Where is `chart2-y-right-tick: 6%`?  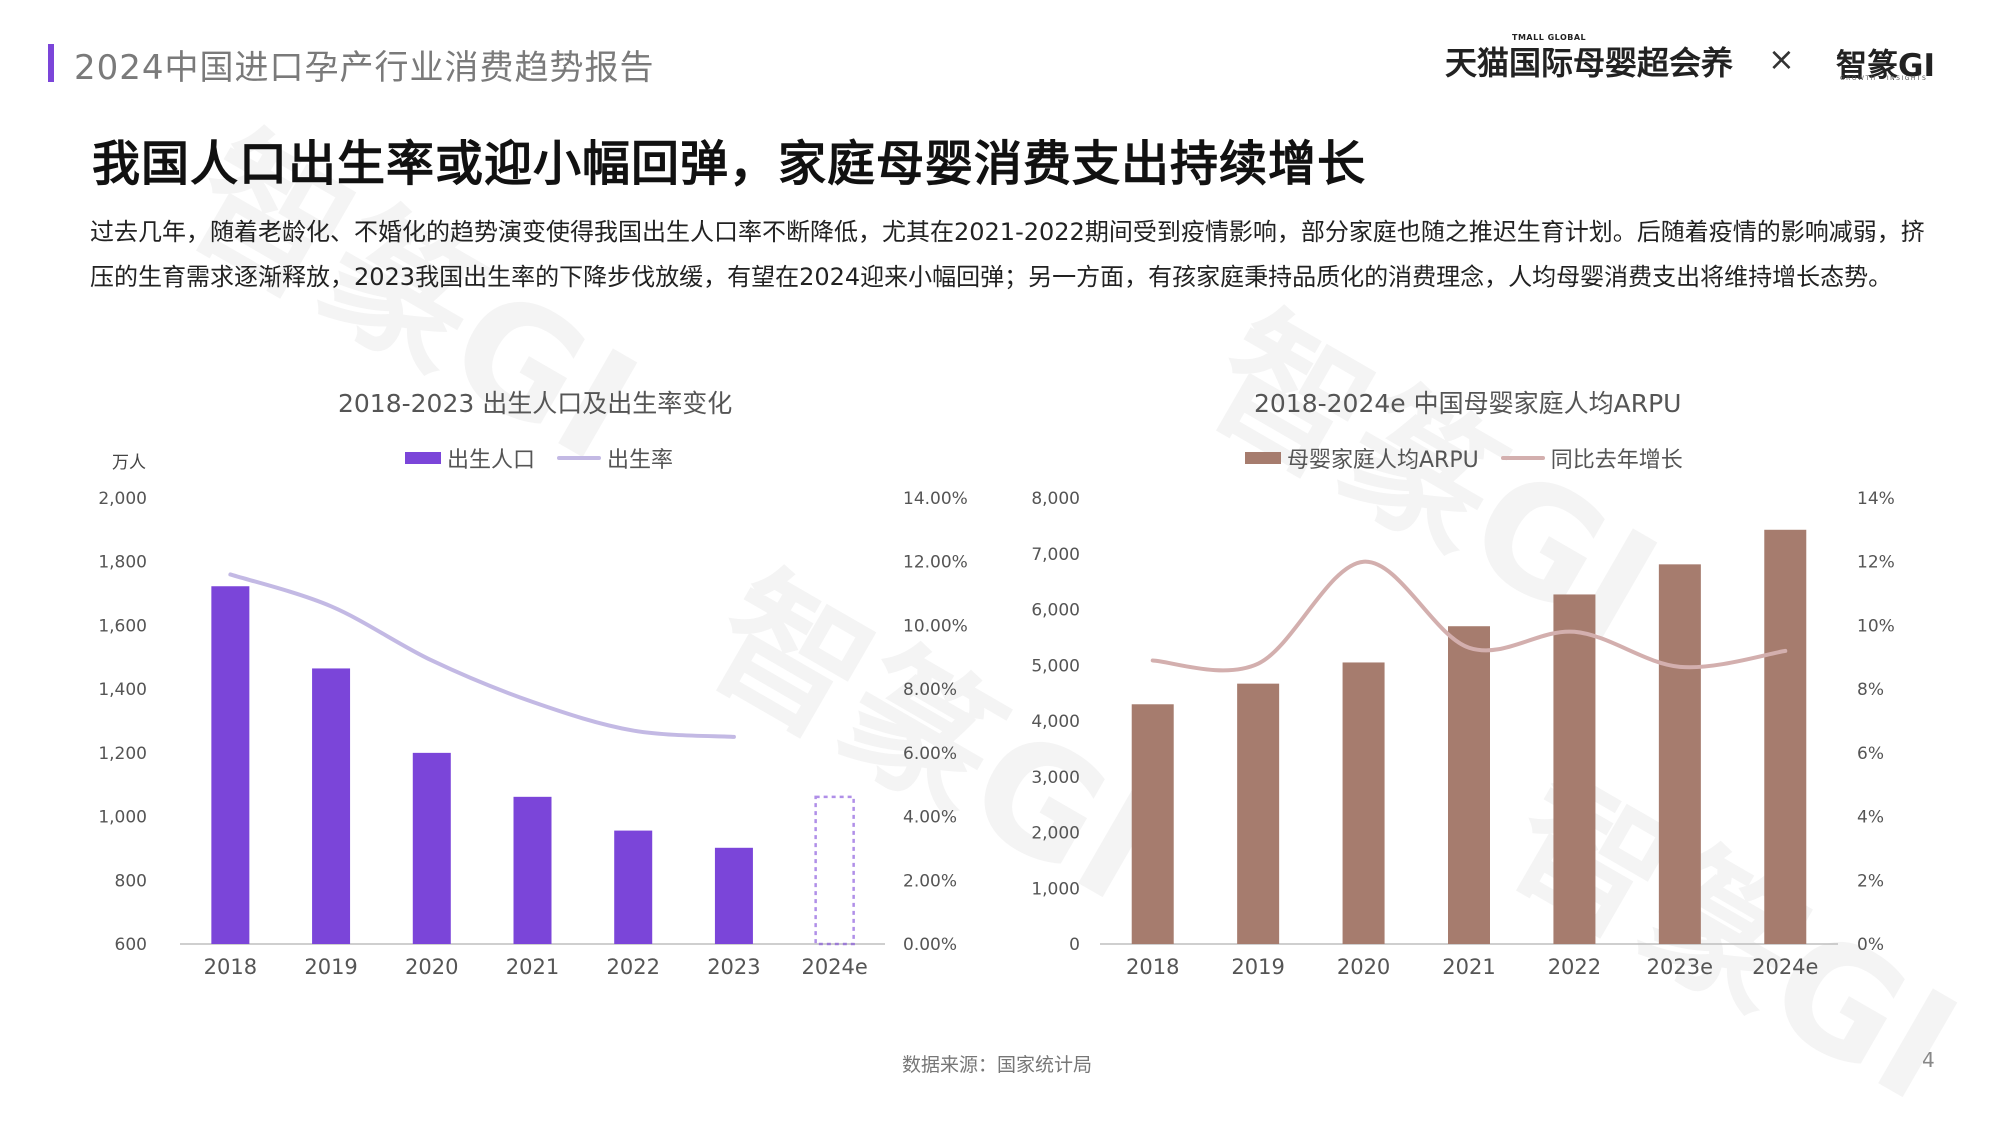 chart2-y-right-tick: 6% is located at coordinates (1870, 754).